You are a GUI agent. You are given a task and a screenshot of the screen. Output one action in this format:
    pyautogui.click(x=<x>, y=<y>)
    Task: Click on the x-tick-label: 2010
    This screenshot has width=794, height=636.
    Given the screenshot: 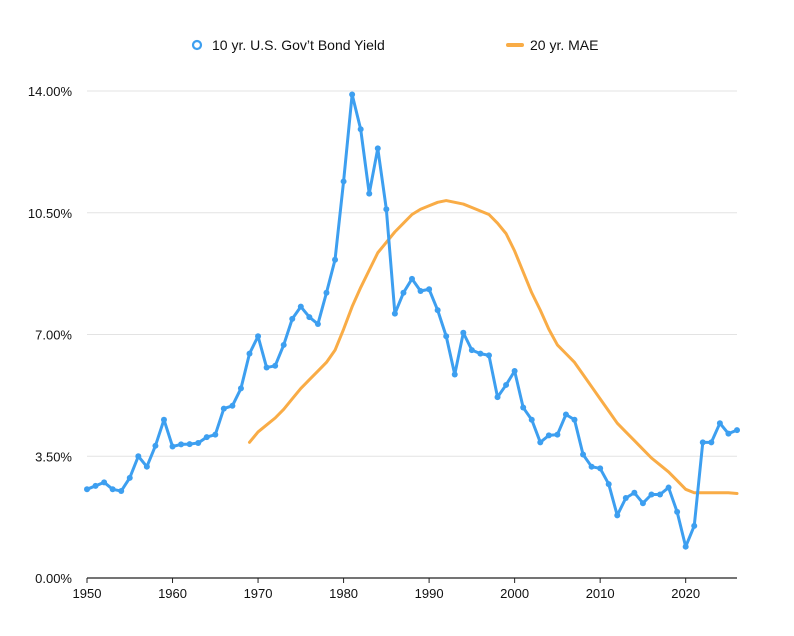 What is the action you would take?
    pyautogui.click(x=600, y=593)
    